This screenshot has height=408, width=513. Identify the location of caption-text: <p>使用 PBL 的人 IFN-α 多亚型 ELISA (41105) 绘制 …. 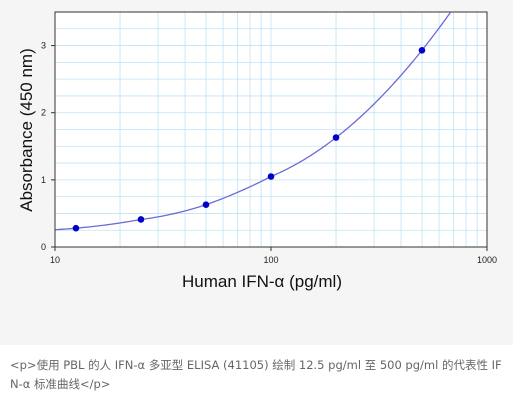
(256, 374).